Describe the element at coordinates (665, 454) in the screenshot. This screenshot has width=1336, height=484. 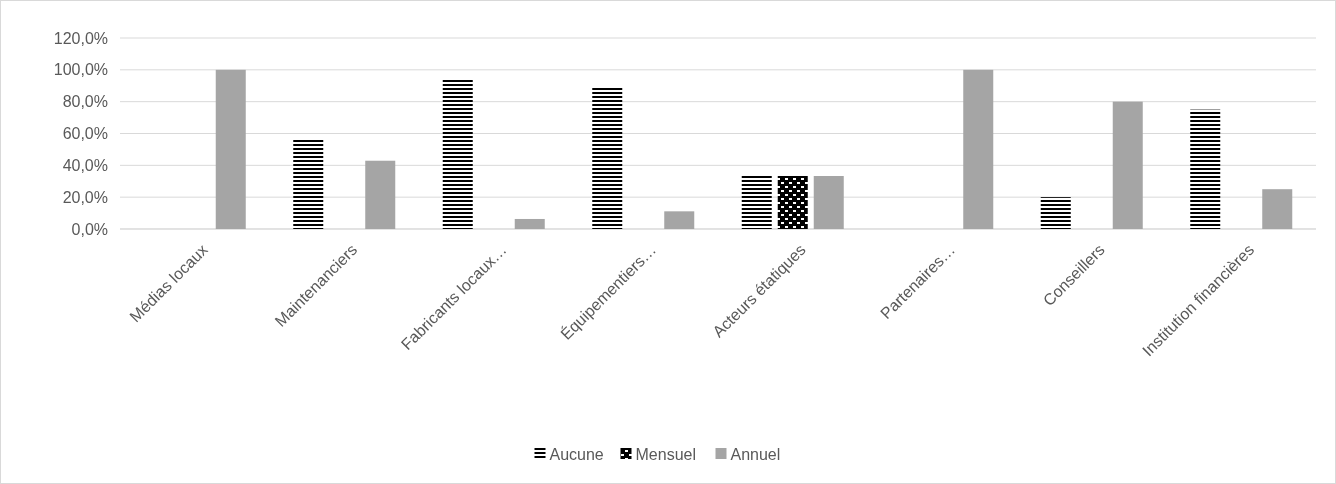
I see `legend-label: Mensuel` at that location.